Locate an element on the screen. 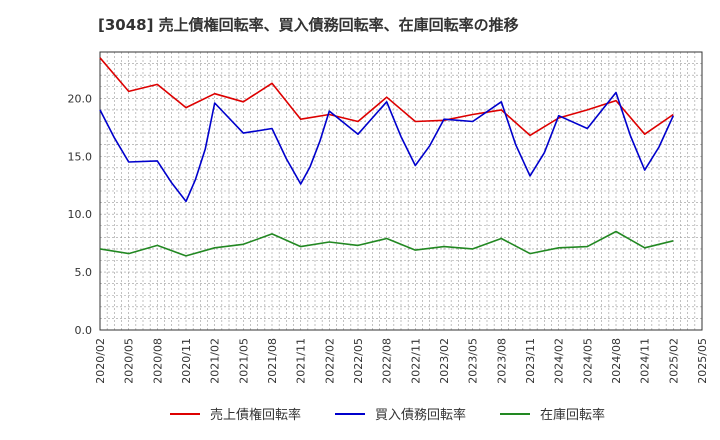 This screenshot has width=720, height=440. x-tick-label: 2023/08 is located at coordinates (501, 361).